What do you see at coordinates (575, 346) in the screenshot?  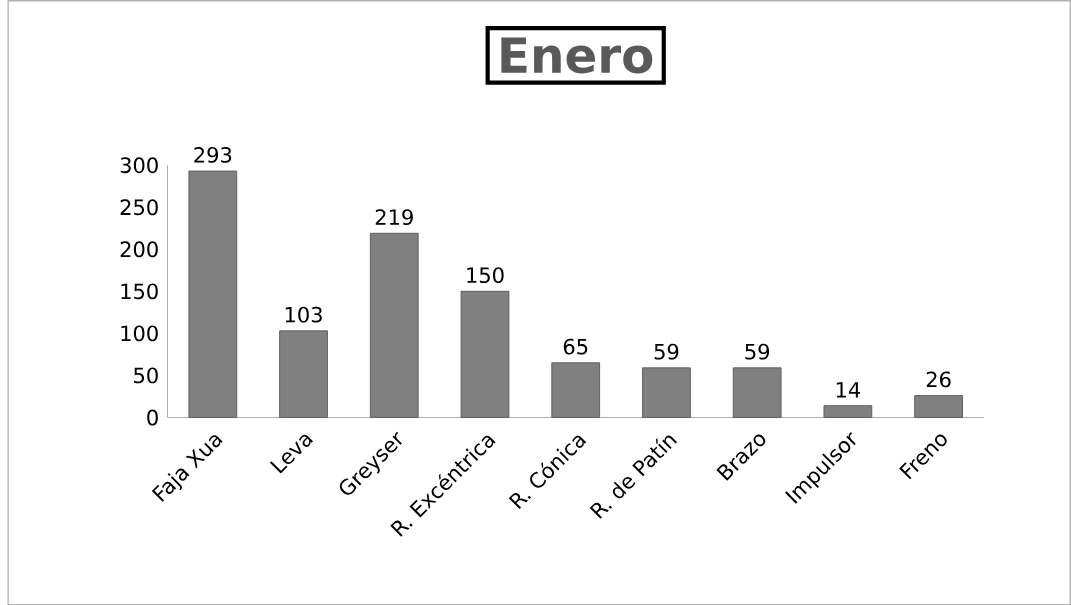 I see `data-label: 65` at bounding box center [575, 346].